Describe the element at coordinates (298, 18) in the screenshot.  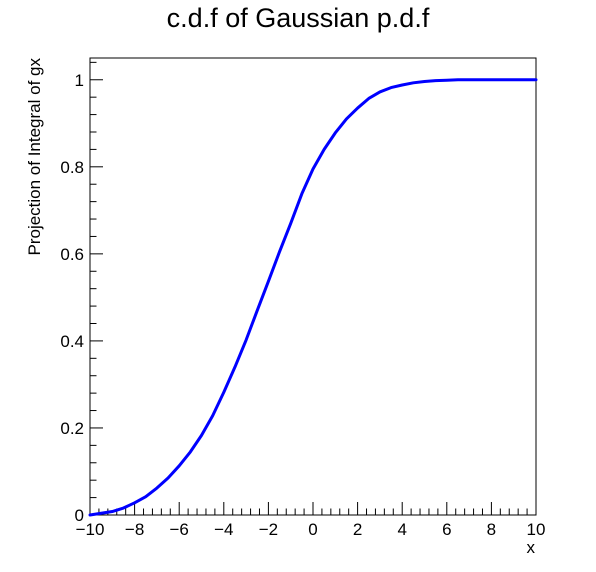
I see `chart-title: c.d.f of Gaussian p.d.f` at that location.